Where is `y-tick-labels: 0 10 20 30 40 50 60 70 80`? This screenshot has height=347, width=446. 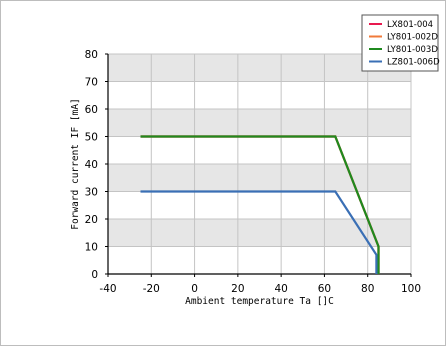 y-tick-labels: 0 10 20 30 40 50 60 70 80 is located at coordinates (91, 165).